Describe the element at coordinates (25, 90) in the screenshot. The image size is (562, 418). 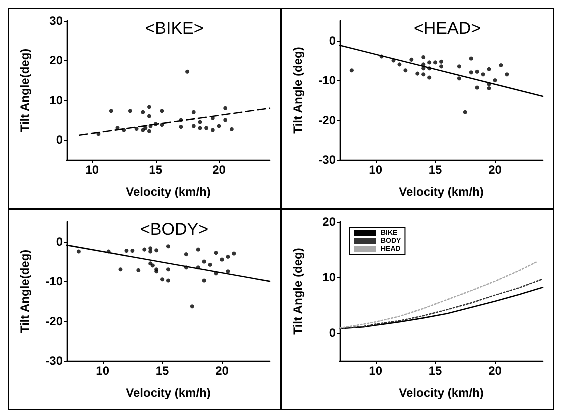
I see `y-axis-title: Tilt Angle(deg)` at that location.